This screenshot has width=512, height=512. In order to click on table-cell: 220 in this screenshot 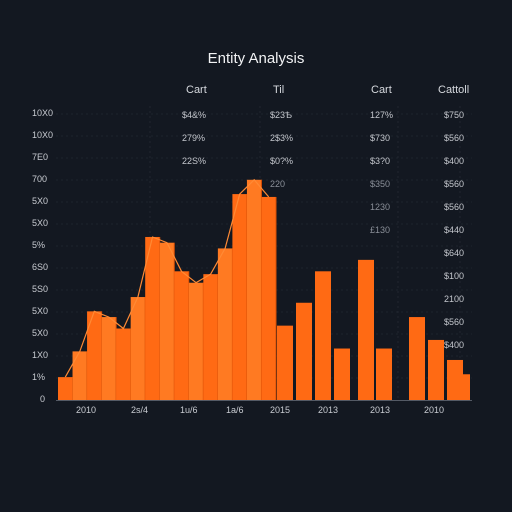, I will do `click(278, 184)`.